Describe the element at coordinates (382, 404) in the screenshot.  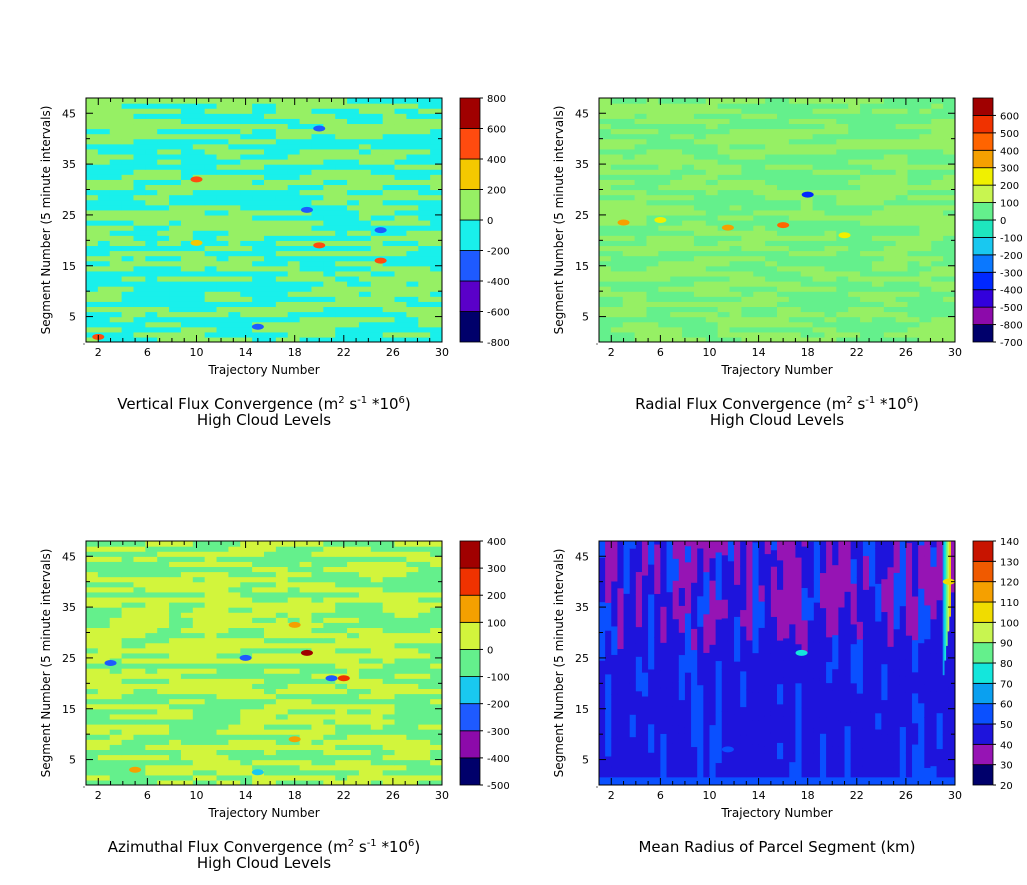
I see `title-text: *10` at that location.